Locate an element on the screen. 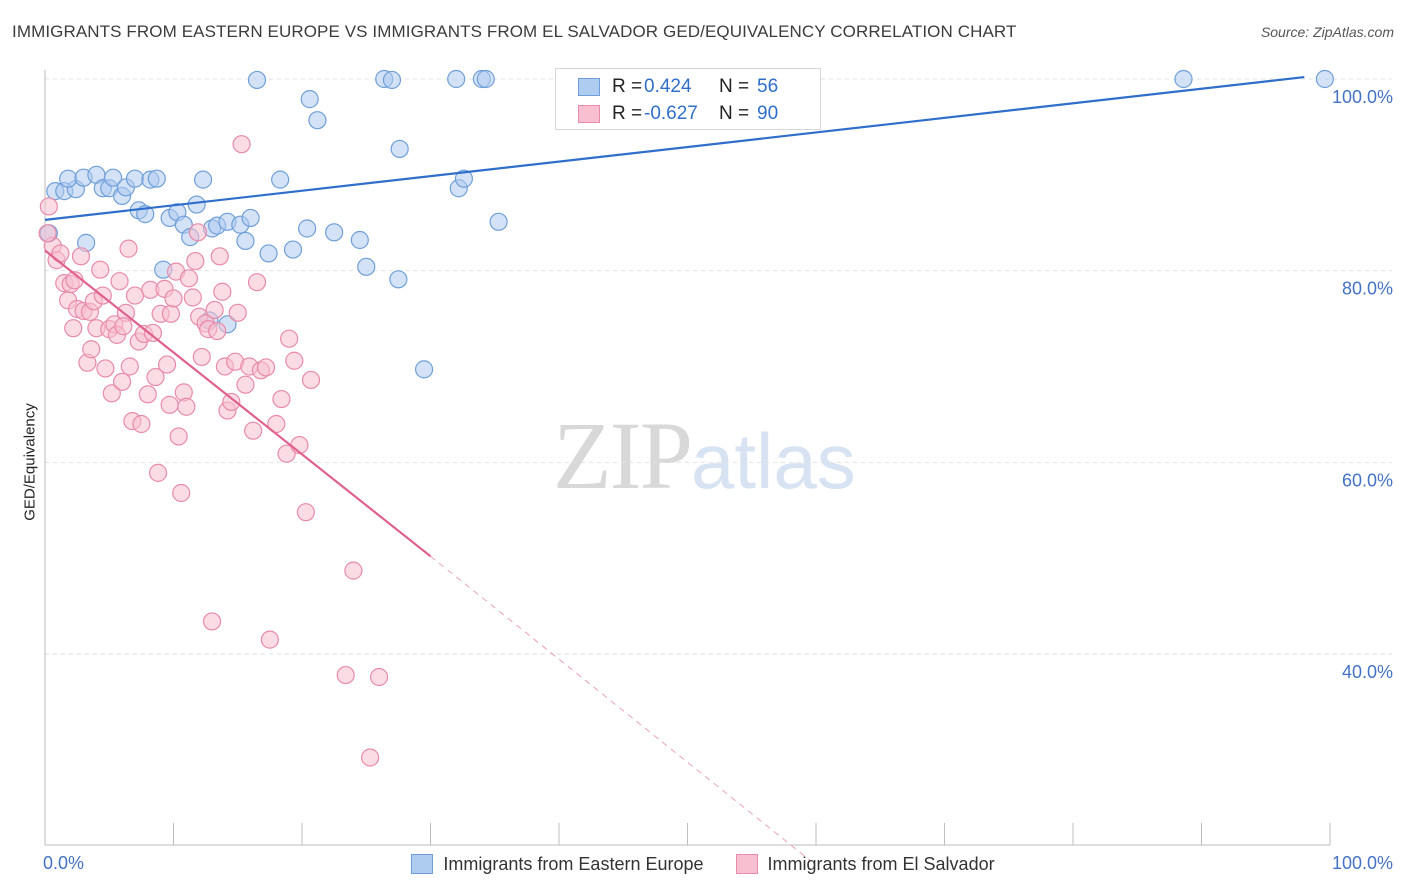 The image size is (1406, 892). legend-row-el-salvador: R = -0.627 N = 90 is located at coordinates (678, 114).